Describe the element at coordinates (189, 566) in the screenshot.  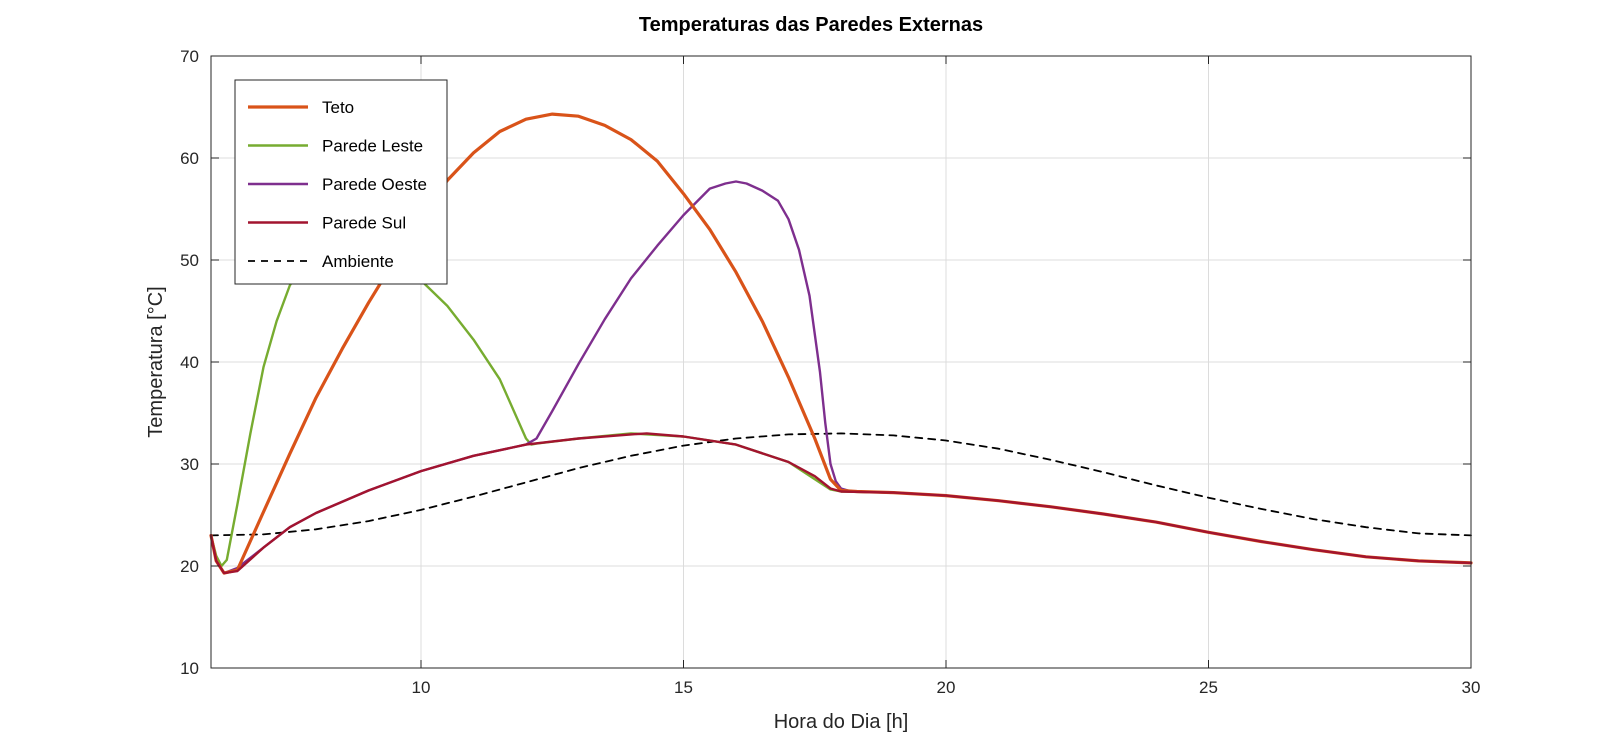
I see `y-tick-label: 20` at that location.